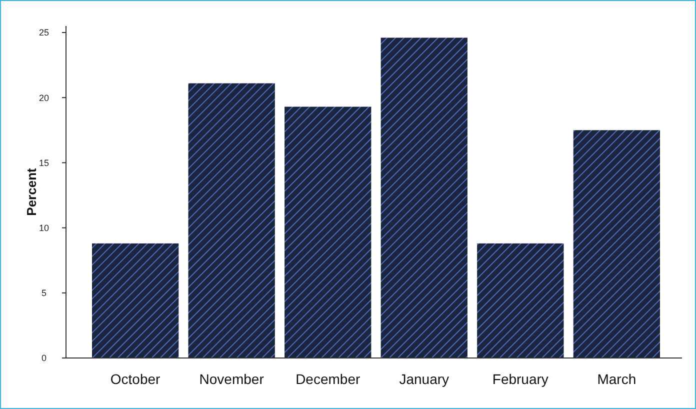 The image size is (696, 409). I want to click on x-tick-label: December, so click(328, 379).